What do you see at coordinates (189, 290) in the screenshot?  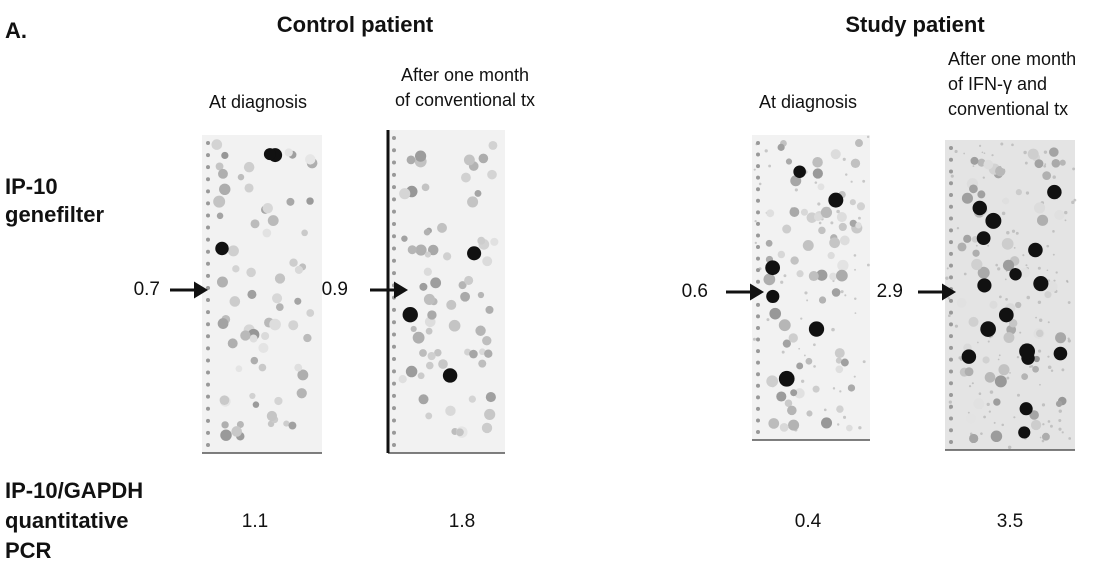 I see `arrow` at bounding box center [189, 290].